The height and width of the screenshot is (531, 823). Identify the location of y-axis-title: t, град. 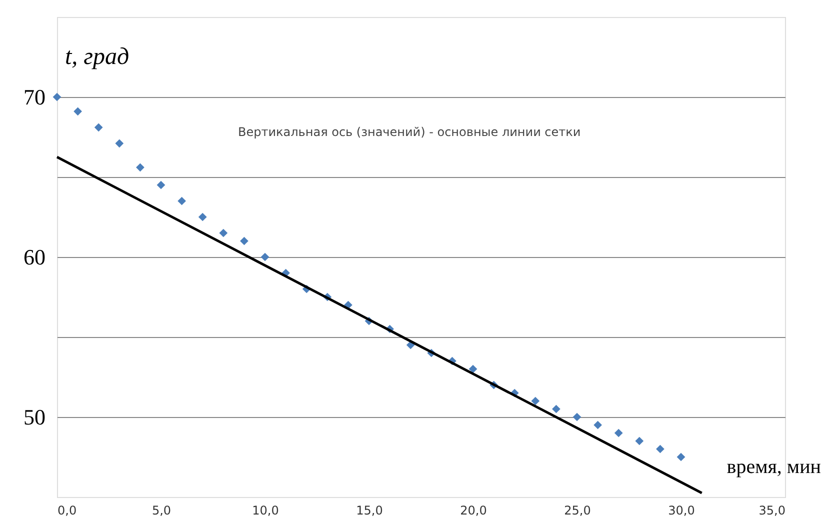
(97, 57).